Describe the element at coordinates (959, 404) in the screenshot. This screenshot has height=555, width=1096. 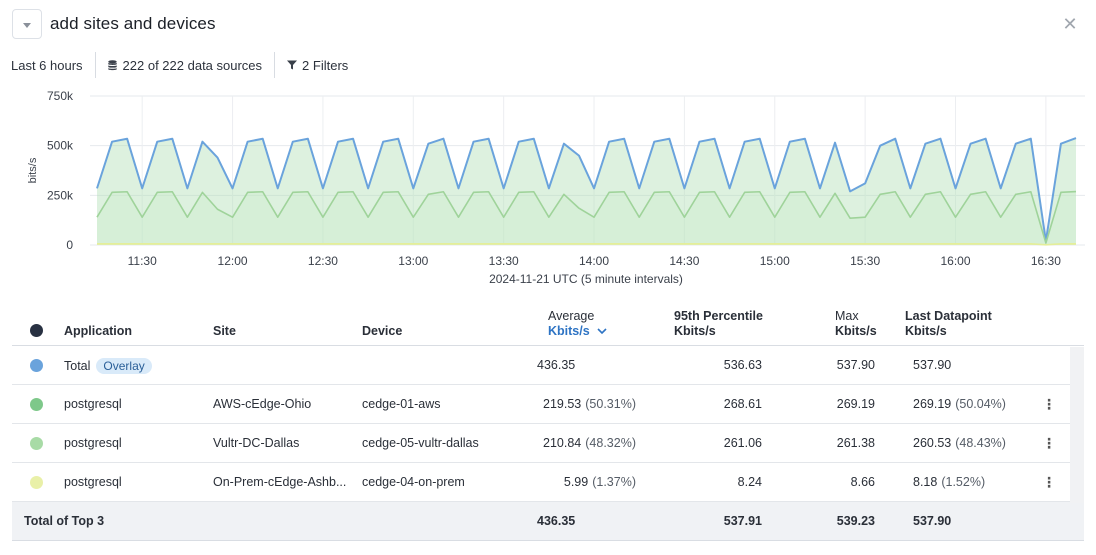
I see `last-value: 269.19 (50.04%)` at that location.